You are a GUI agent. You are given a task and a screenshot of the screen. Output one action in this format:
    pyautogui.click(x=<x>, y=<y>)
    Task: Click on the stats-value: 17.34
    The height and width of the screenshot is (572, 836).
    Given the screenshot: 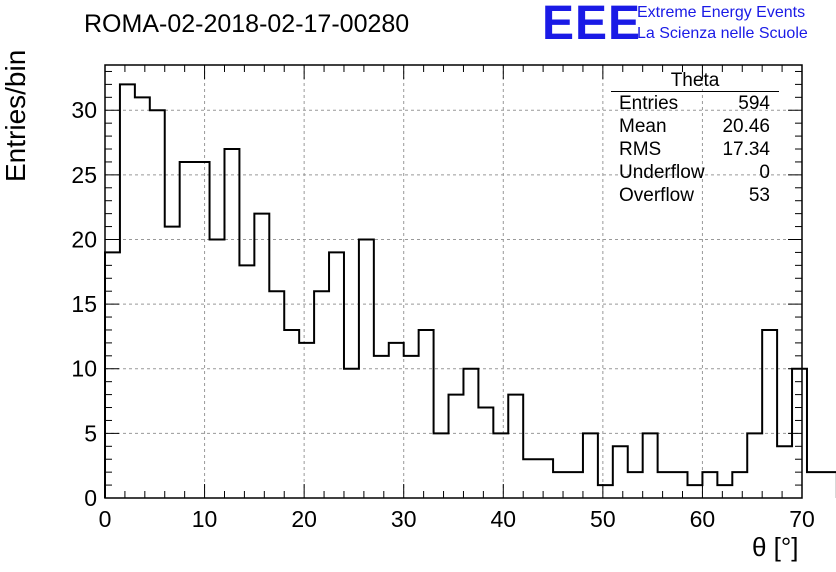 What is the action you would take?
    pyautogui.click(x=746, y=149)
    